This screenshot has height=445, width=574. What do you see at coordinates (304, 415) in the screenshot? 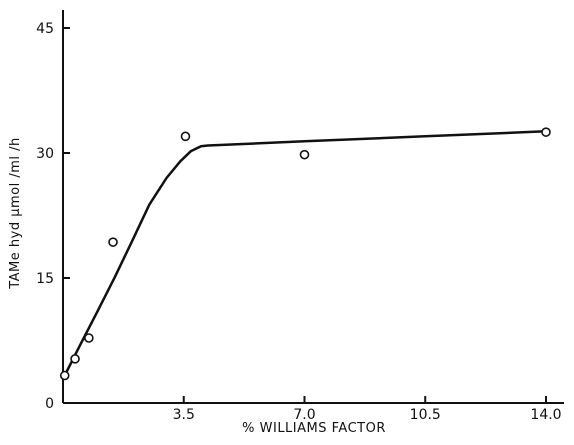
I see `x-tick-label: 7.0` at bounding box center [304, 415].